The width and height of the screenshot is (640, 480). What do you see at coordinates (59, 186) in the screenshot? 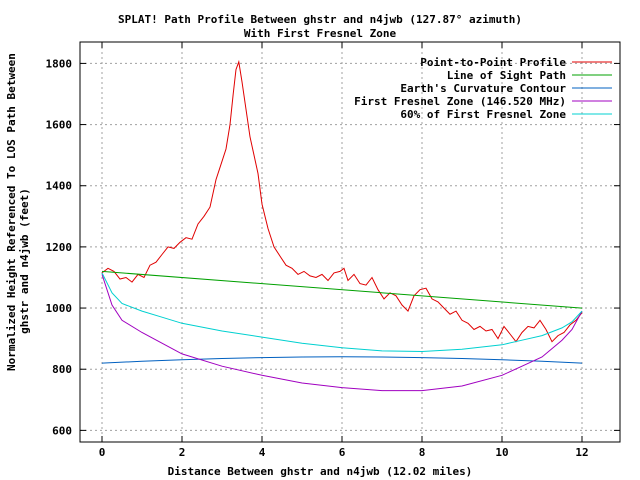
I see `y-tick-label: 1400` at bounding box center [59, 186].